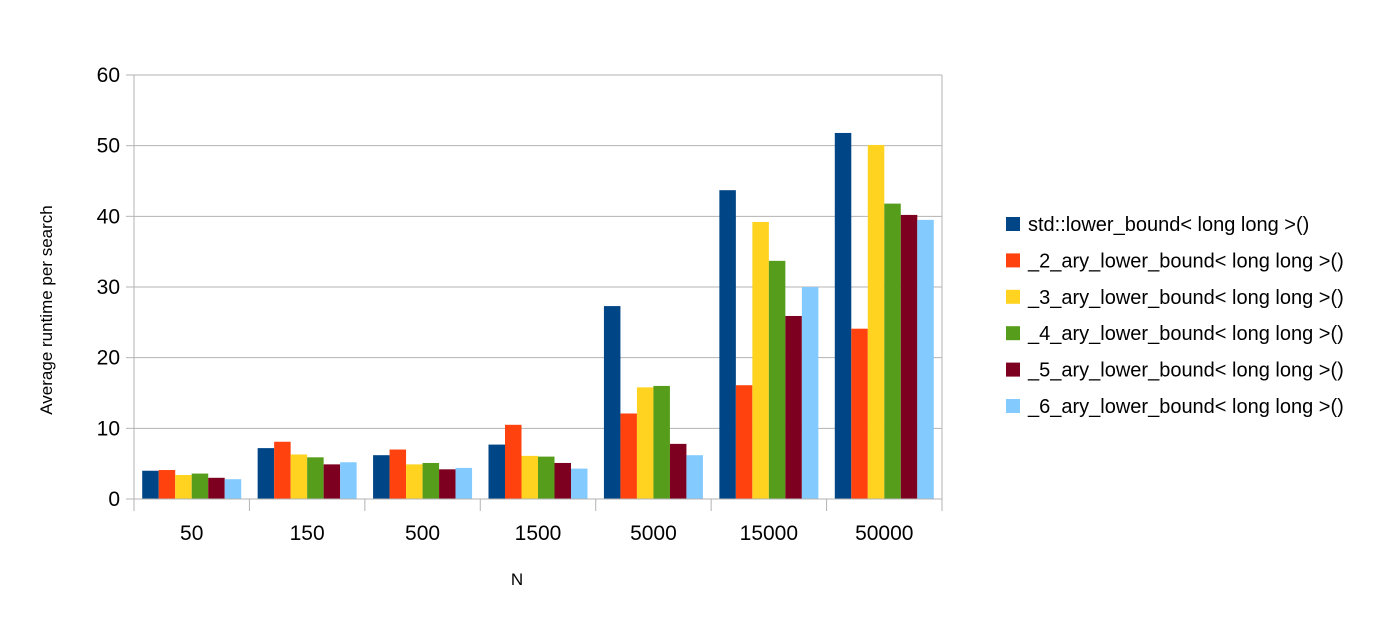 The height and width of the screenshot is (629, 1400). I want to click on y-tick-label: 10, so click(108, 428).